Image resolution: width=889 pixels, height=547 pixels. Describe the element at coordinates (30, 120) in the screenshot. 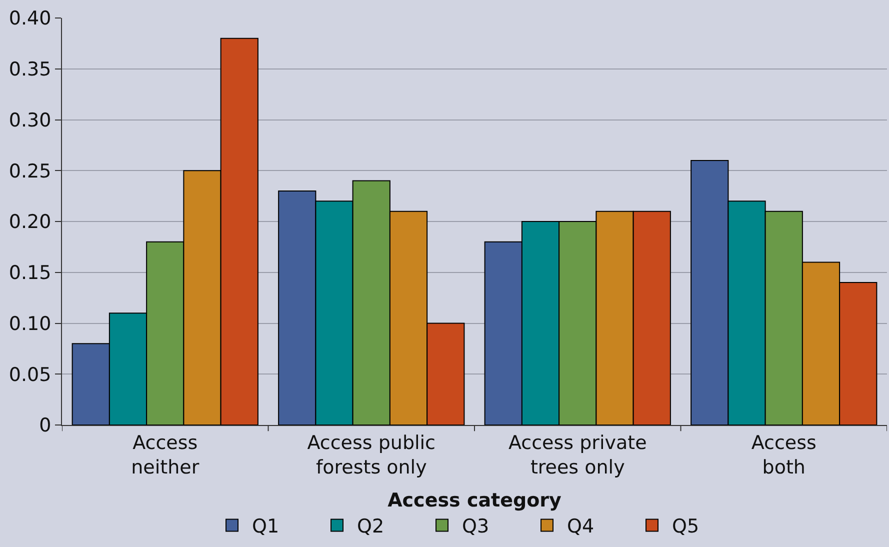

I see `y-tick-label: 0.30` at that location.